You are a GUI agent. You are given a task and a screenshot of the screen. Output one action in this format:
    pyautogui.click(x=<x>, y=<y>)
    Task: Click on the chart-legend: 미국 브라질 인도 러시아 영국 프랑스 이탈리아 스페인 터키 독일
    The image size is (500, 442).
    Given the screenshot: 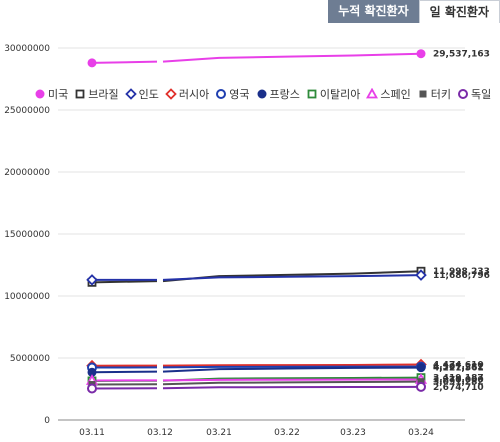 What is the action you would take?
    pyautogui.click(x=265, y=94)
    